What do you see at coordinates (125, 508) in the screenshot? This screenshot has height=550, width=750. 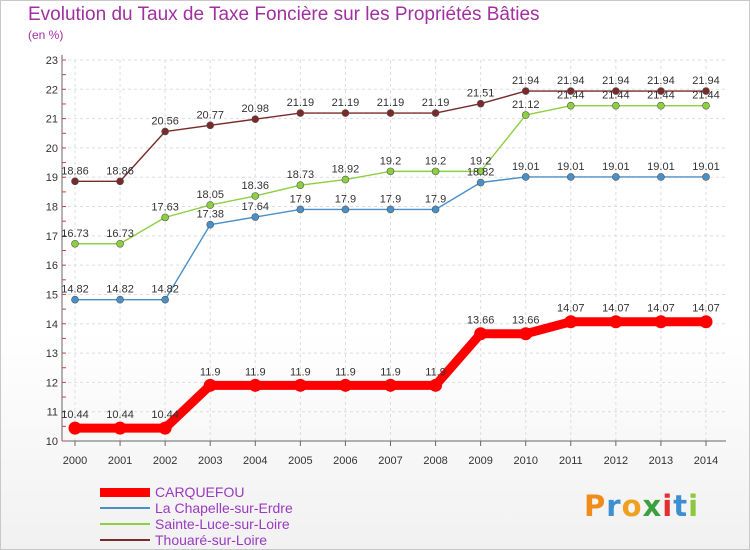 I see `legend-swatch-la-chapelle` at bounding box center [125, 508].